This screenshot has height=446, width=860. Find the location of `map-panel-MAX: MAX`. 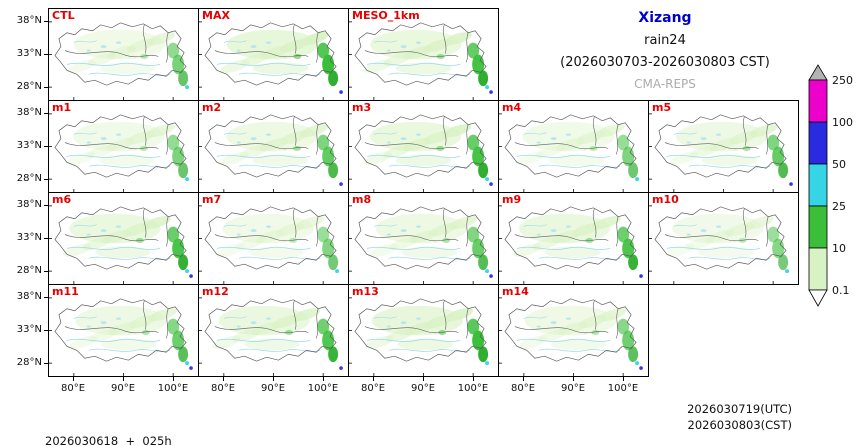

map-panel-MAX: MAX is located at coordinates (273, 54).